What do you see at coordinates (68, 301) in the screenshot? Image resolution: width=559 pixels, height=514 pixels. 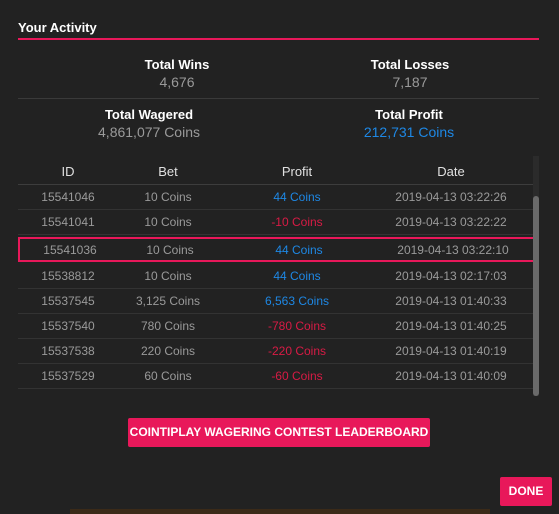 I see `row-id: 15537545` at bounding box center [68, 301].